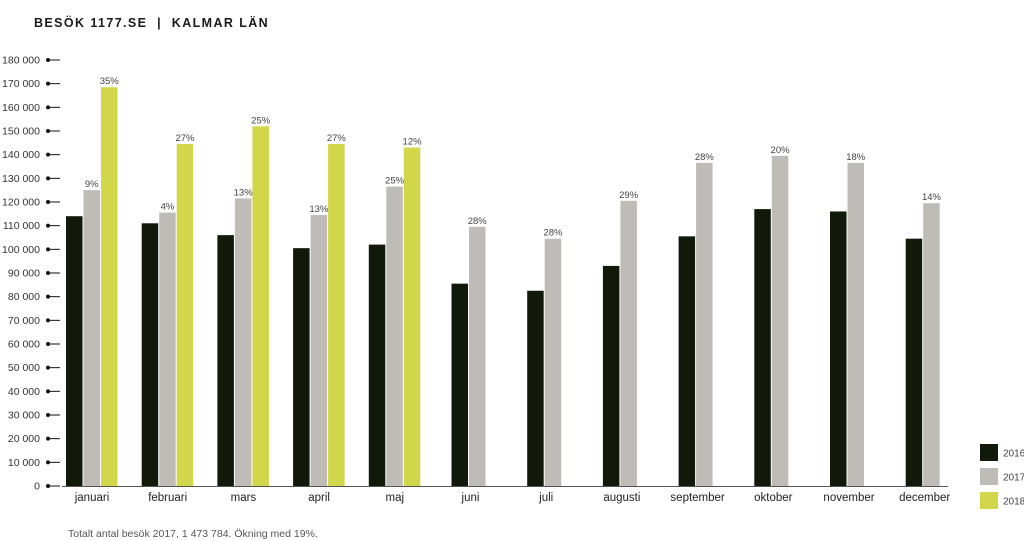 This screenshot has width=1024, height=541. Describe the element at coordinates (545, 498) in the screenshot. I see `x-tick-label: juli` at that location.